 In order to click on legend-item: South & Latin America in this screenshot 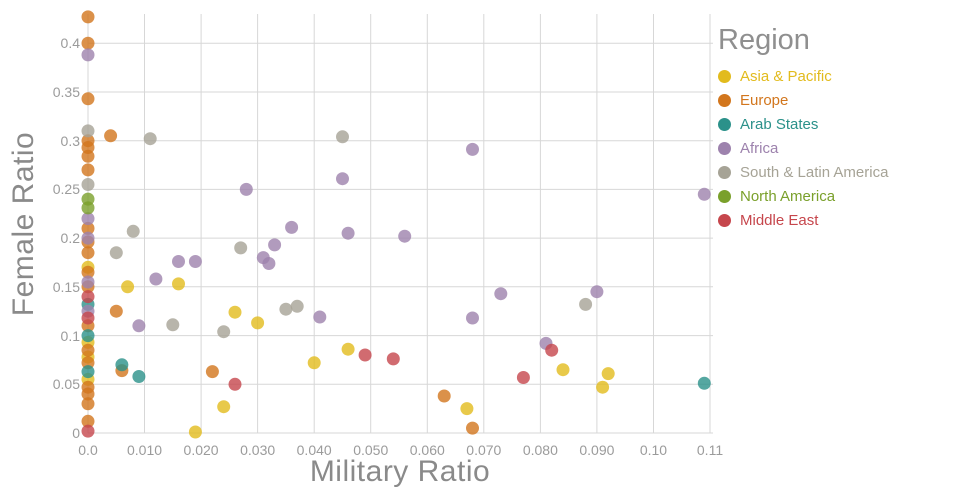, I will do `click(835, 172)`.